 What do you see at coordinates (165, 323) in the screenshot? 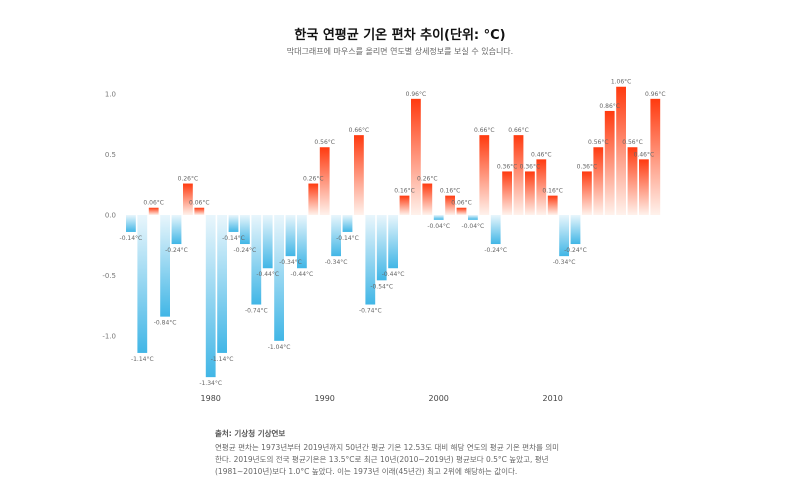
I see `bar-label-1976: -0.84°C` at bounding box center [165, 323].